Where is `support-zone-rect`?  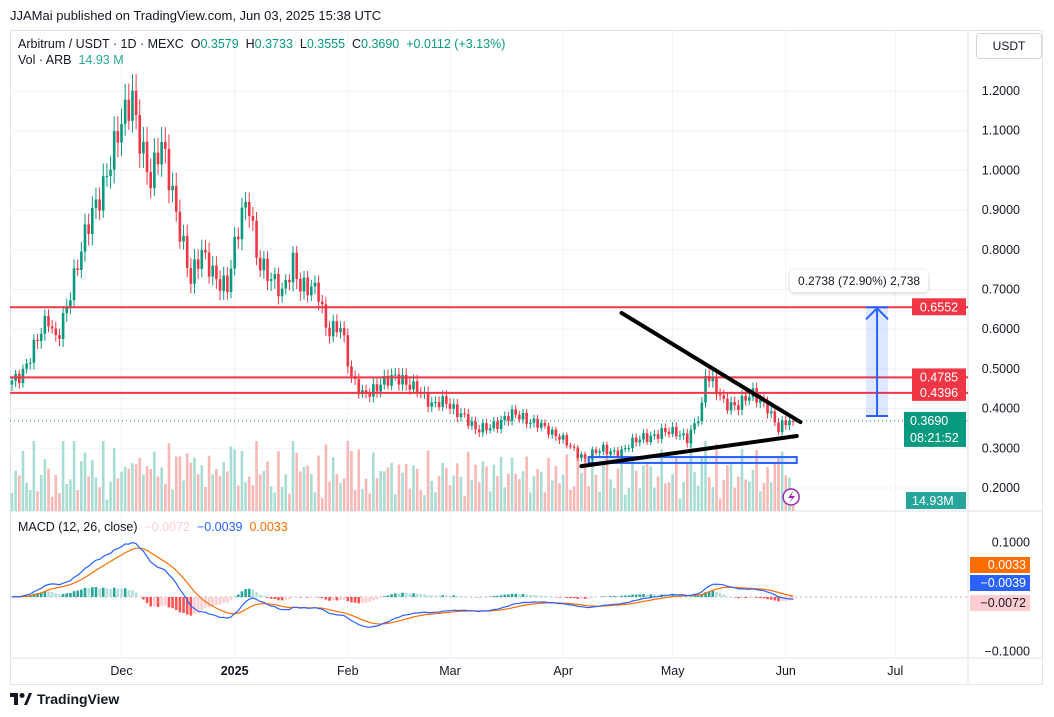
support-zone-rect is located at coordinates (692, 460).